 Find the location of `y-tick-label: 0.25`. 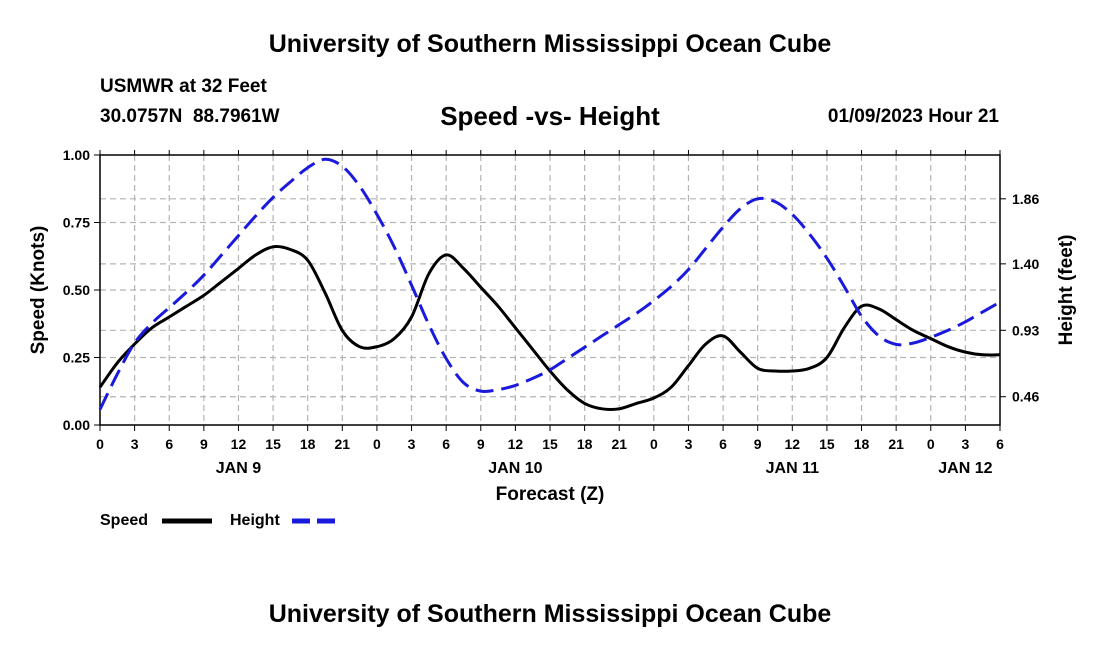

y-tick-label: 0.25 is located at coordinates (76, 358).